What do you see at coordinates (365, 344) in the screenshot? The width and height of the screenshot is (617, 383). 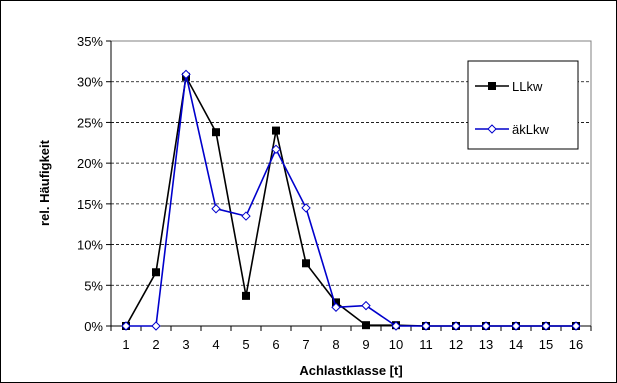 I see `x-tick-label: 9` at bounding box center [365, 344].